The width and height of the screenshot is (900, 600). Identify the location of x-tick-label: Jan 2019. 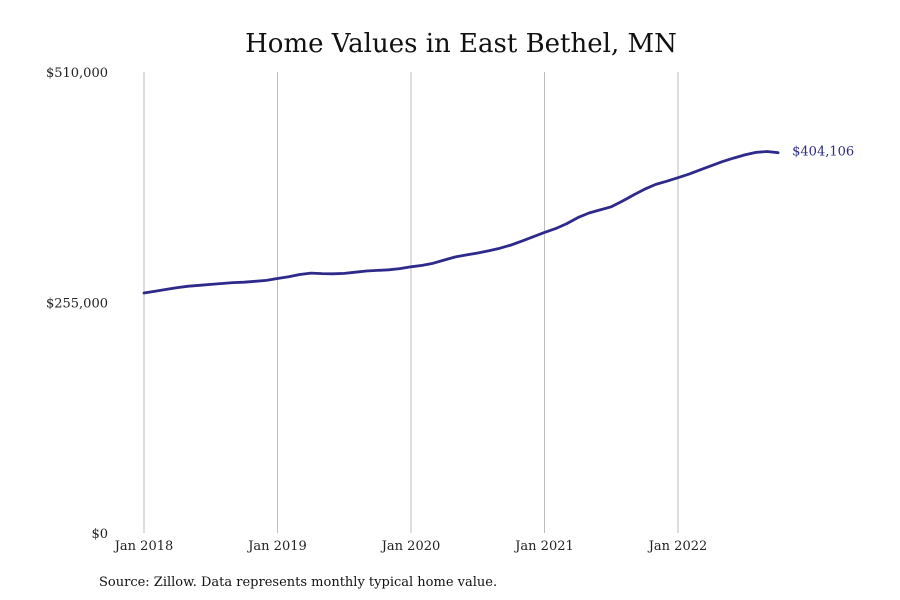
(276, 546).